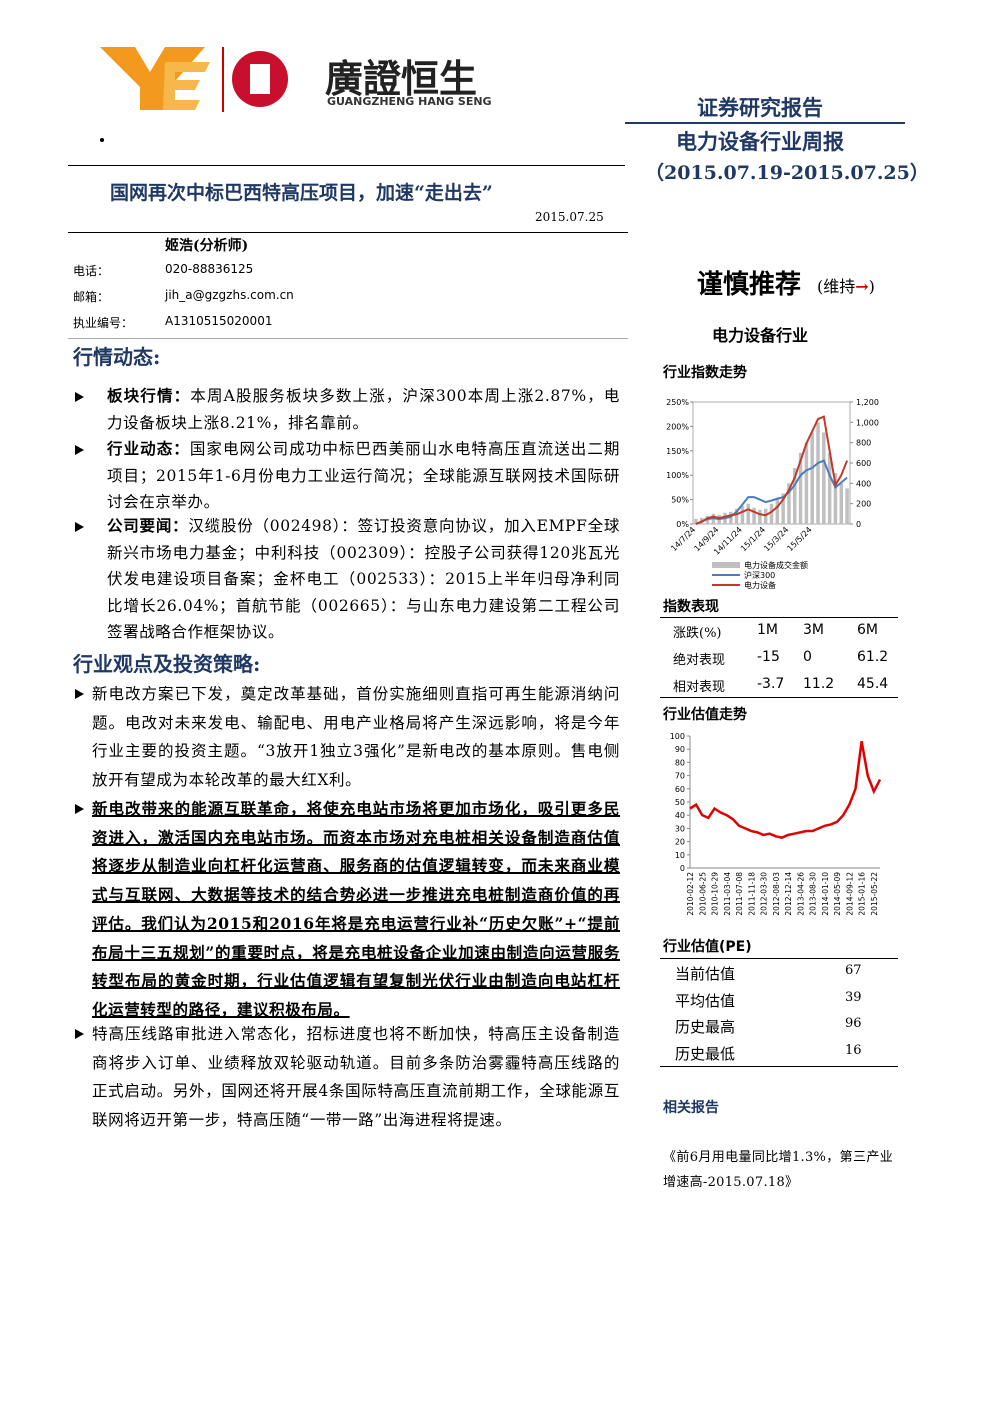 This screenshot has height=1403, width=992. I want to click on y2-tick-label: 800, so click(863, 443).